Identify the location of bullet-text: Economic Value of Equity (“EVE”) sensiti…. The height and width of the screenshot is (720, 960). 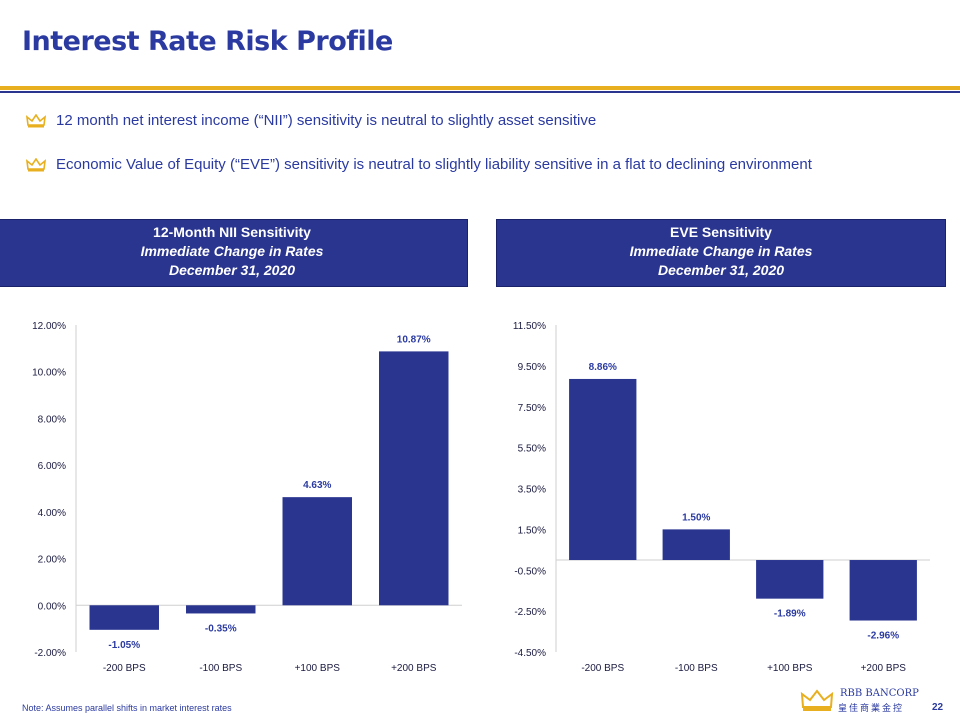
(434, 164).